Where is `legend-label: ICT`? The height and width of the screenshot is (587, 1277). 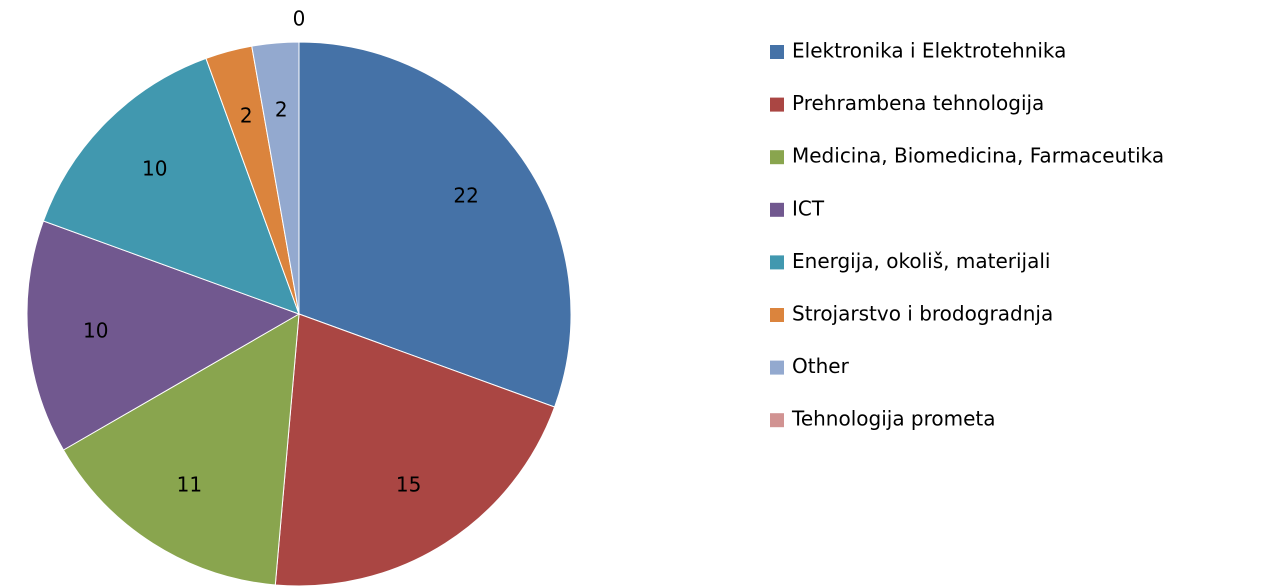 legend-label: ICT is located at coordinates (808, 208).